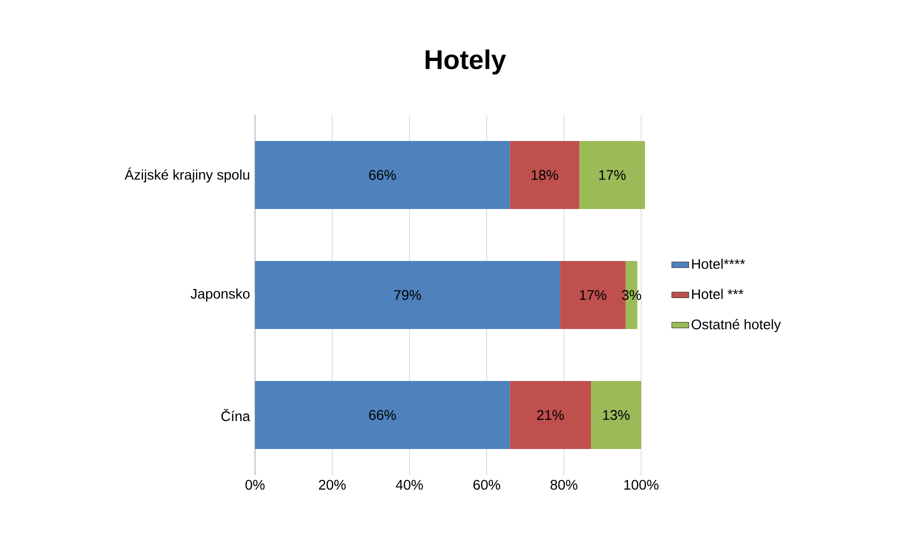  What do you see at coordinates (564, 485) in the screenshot?
I see `x-tick-label: 80%` at bounding box center [564, 485].